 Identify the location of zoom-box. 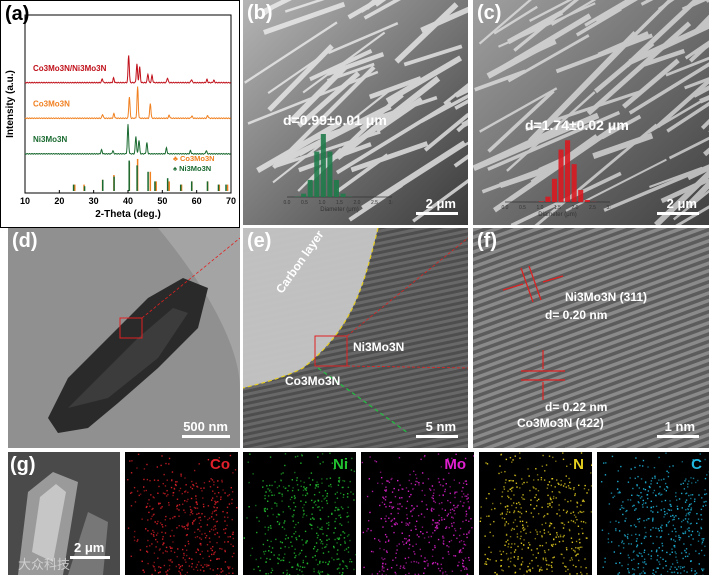
(131, 328).